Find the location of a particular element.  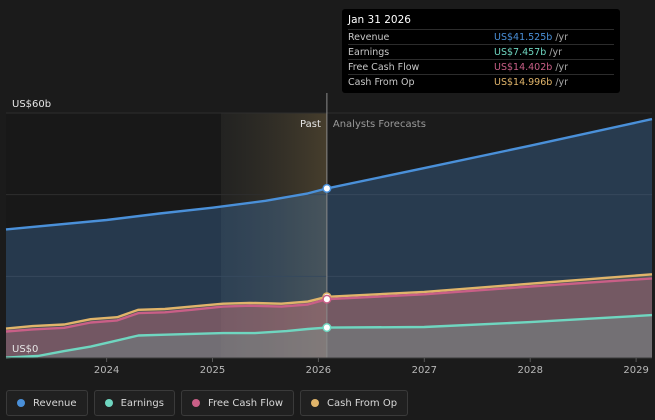

forecast-label: Analysts Forecasts is located at coordinates (379, 124).